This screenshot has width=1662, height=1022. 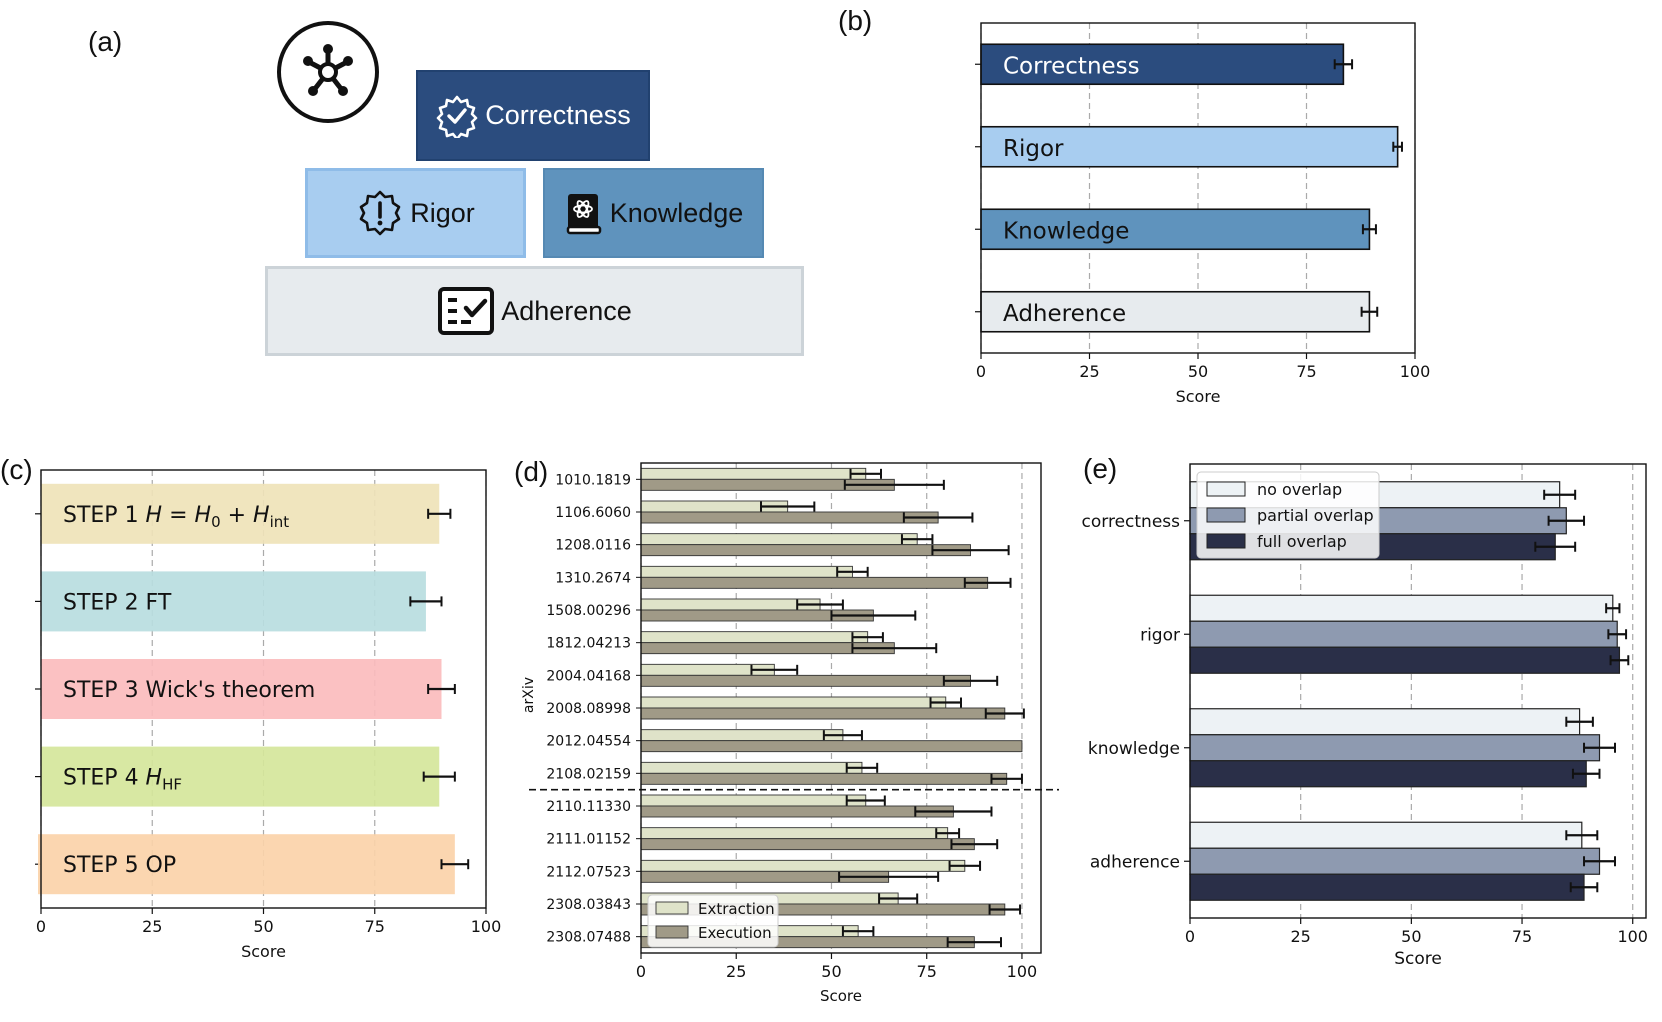 I want to click on pyramid-knowledge-block: Knowledge, so click(x=653, y=213).